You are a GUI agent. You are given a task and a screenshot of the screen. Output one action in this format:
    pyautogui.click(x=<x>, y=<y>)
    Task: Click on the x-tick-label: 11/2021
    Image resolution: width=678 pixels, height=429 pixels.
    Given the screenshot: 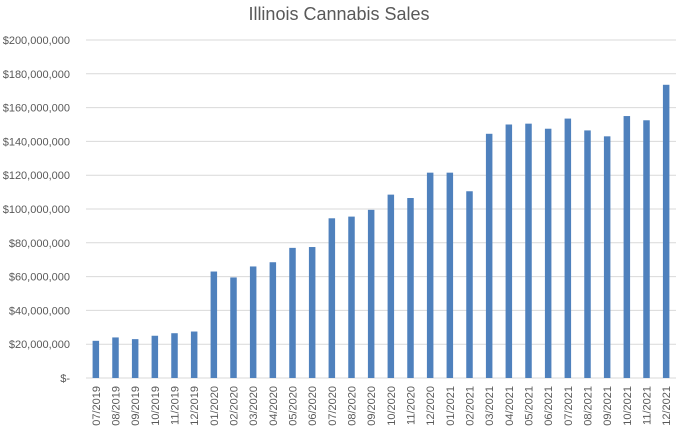 What is the action you would take?
    pyautogui.click(x=648, y=405)
    